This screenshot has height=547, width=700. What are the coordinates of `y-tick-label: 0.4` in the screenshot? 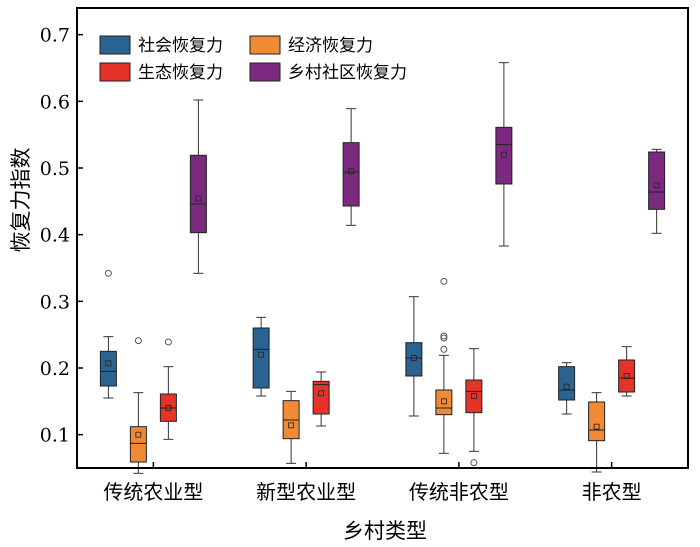 It's located at (55, 236).